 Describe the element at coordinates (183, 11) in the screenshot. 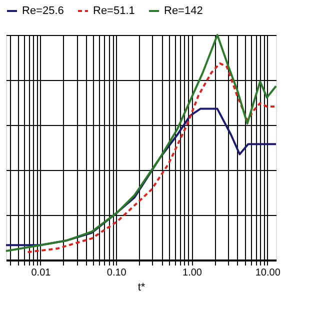

I see `legend-label: Re=142` at that location.